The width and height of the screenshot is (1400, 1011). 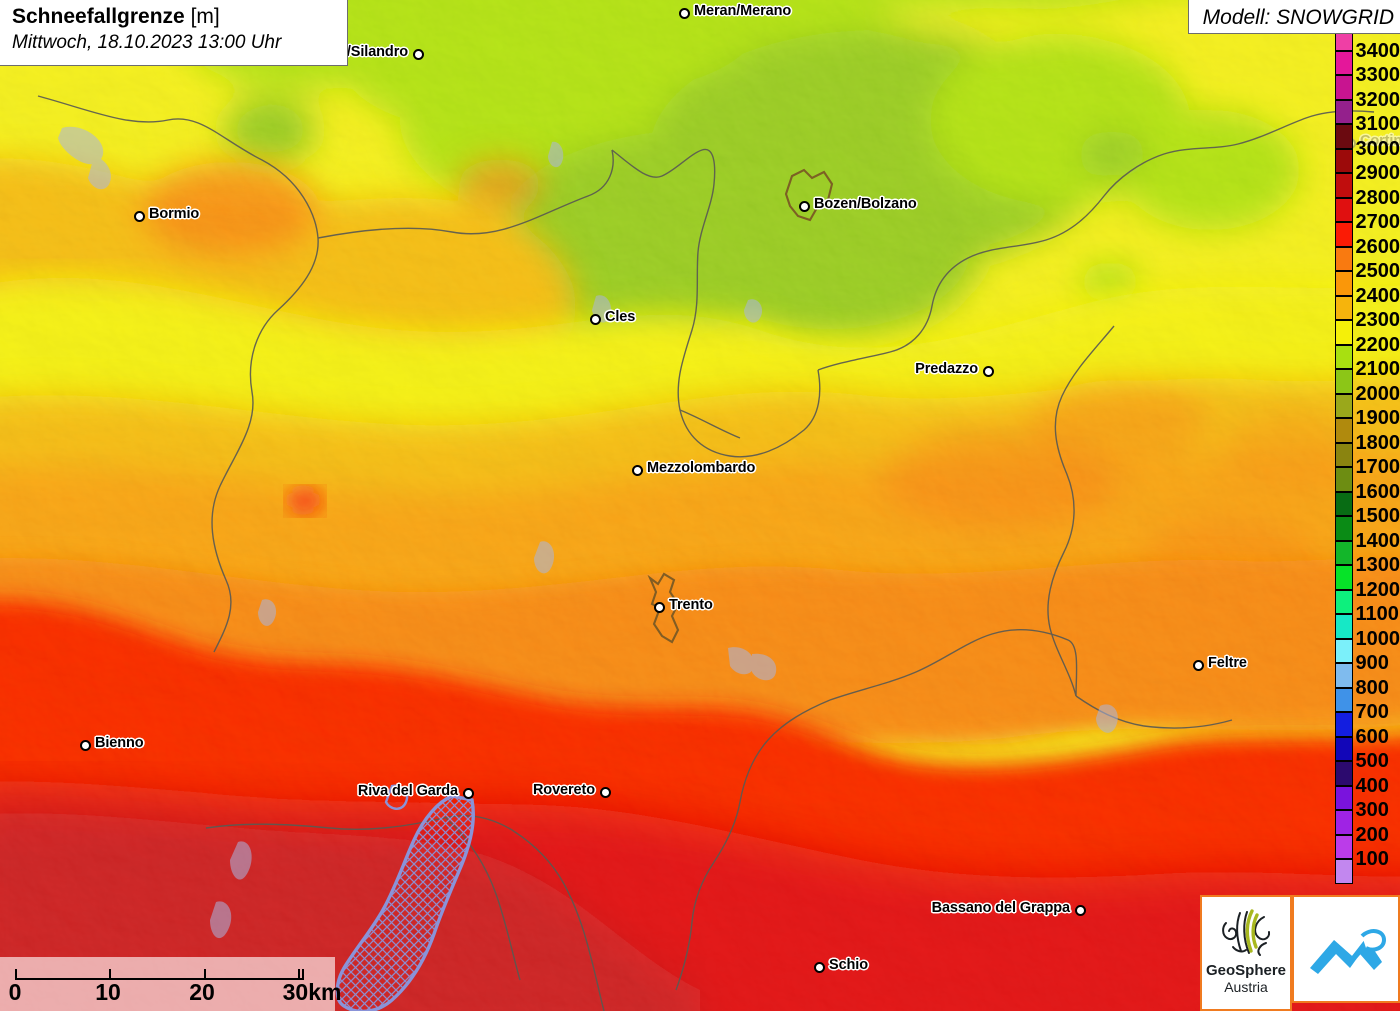 I want to click on city-label: Cles, so click(x=620, y=317).